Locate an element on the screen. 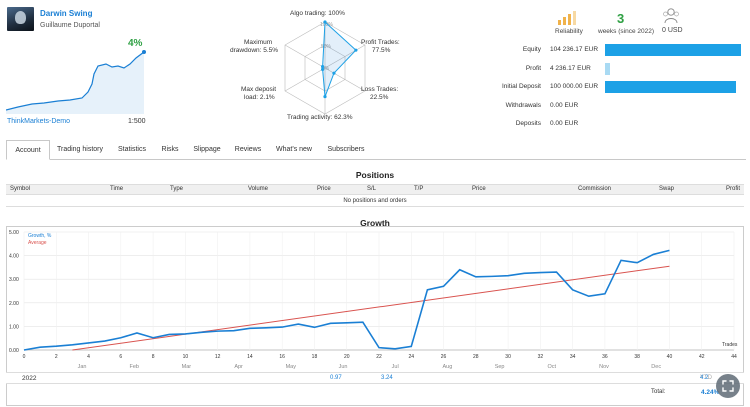  x-tick-label: 44 is located at coordinates (734, 357).